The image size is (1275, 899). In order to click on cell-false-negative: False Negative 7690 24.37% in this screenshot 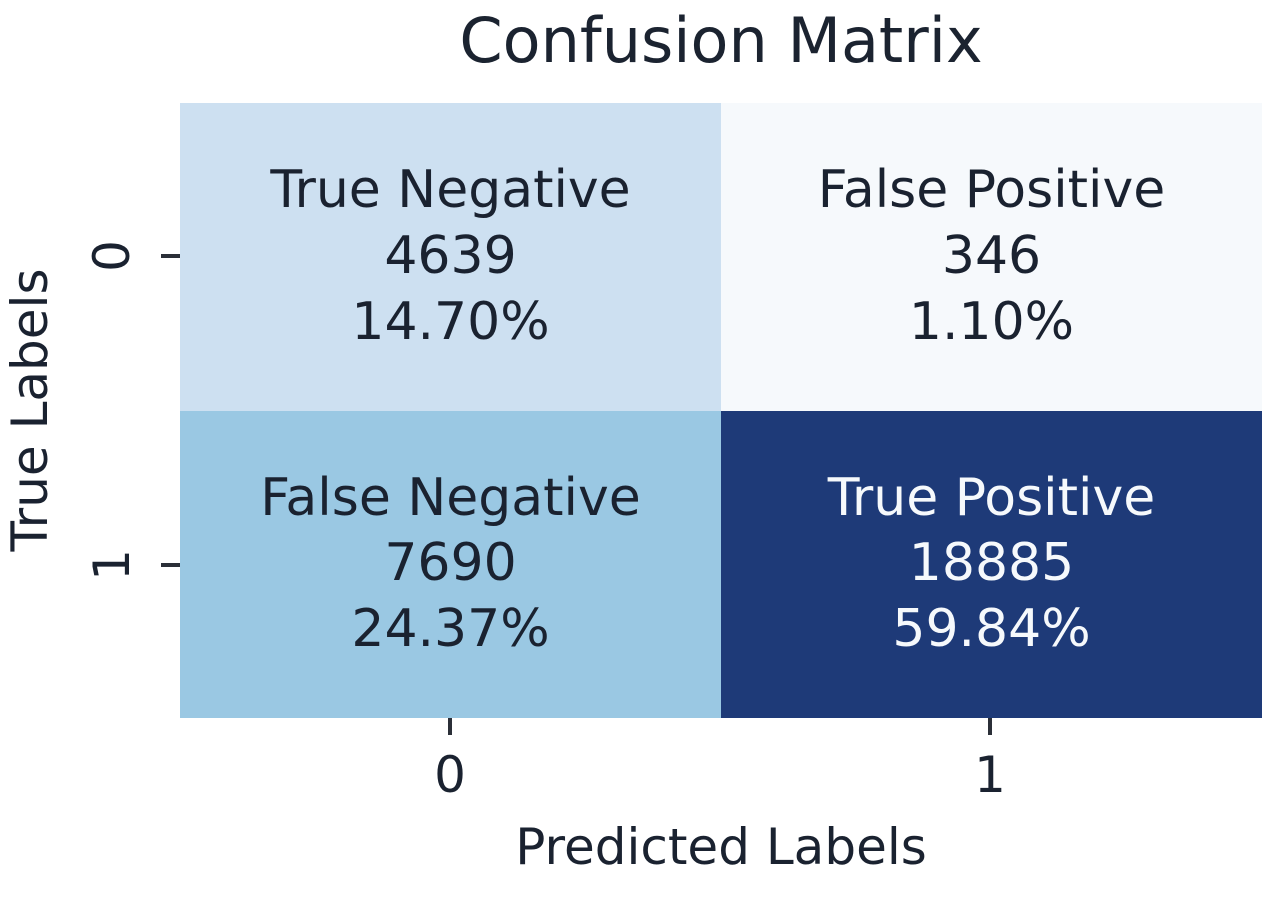, I will do `click(450, 564)`.